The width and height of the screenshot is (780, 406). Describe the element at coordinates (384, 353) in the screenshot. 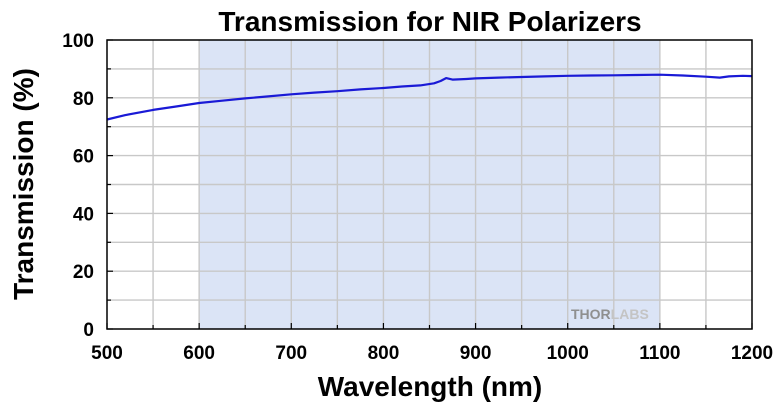

I see `x-tick-label: 800` at that location.